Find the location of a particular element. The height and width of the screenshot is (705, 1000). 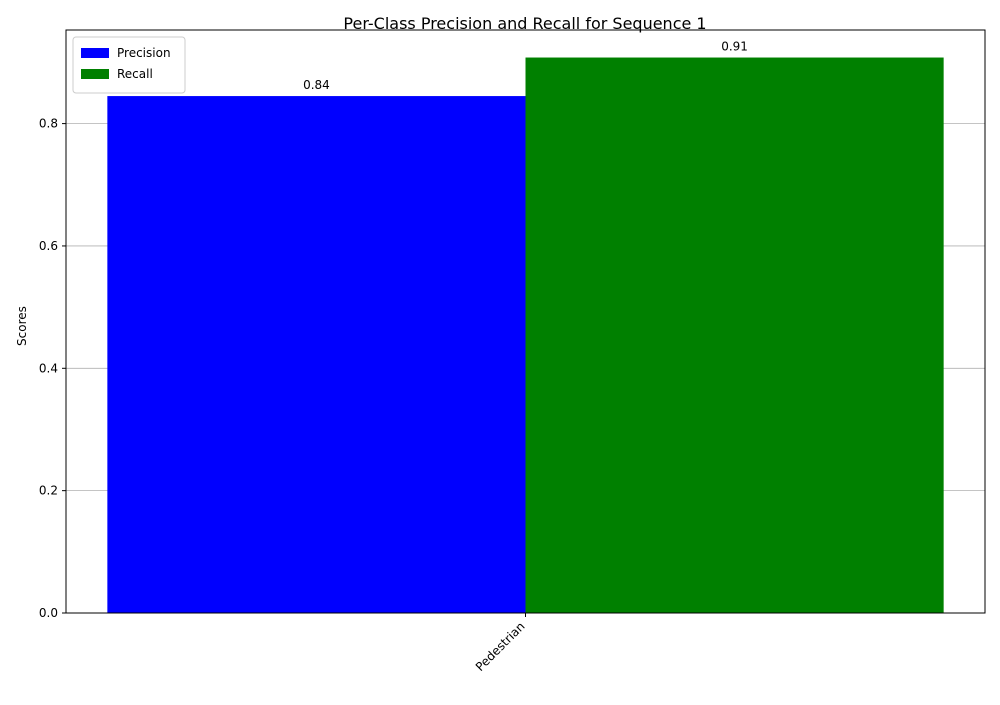

legend-label-recall: Recall is located at coordinates (135, 74).